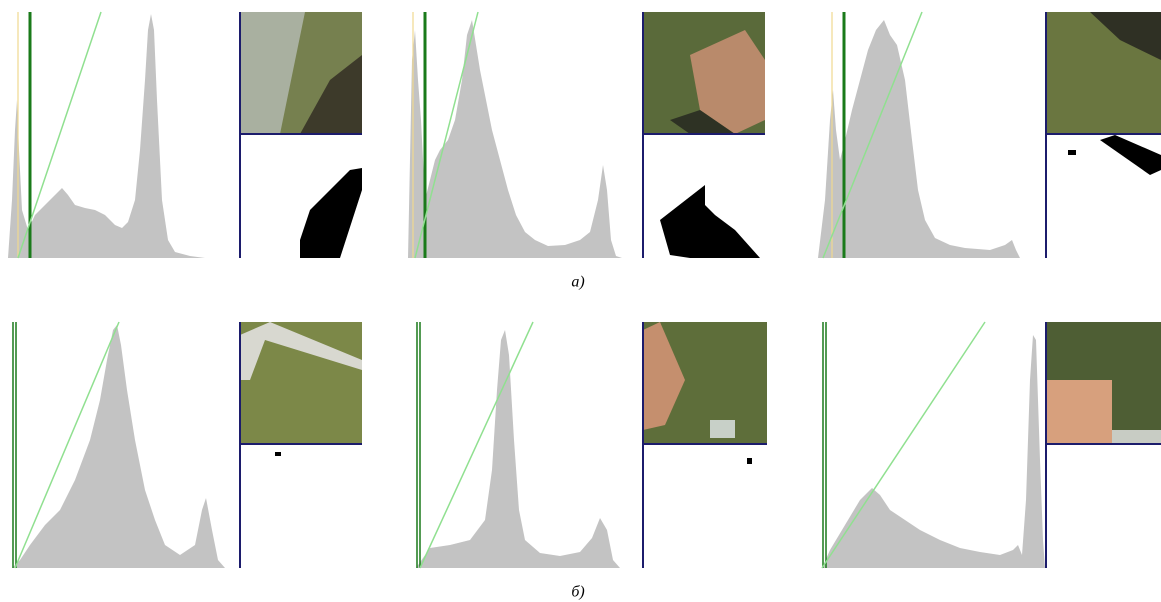  I want to click on road, so click(272, 73).